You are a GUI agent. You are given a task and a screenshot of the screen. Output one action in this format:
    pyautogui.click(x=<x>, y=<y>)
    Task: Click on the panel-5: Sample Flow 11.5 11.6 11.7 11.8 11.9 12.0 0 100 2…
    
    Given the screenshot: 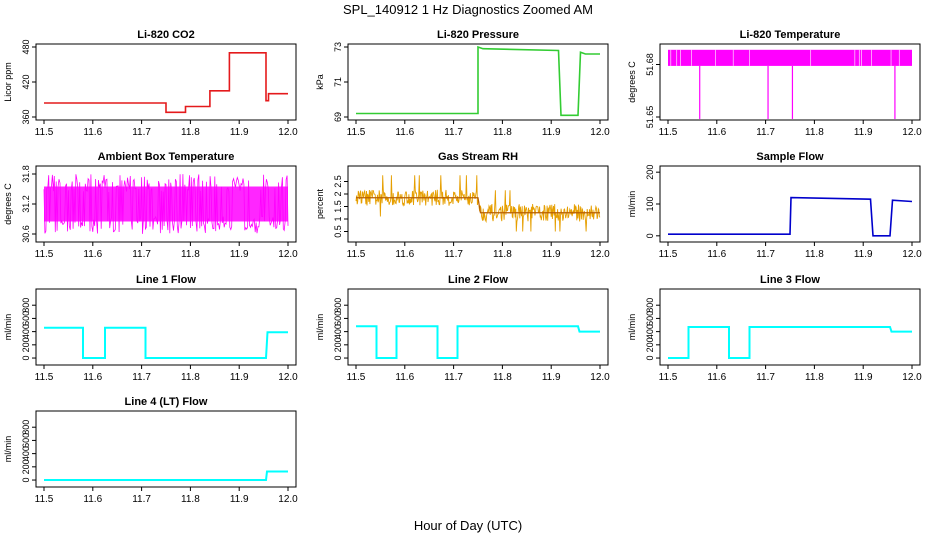 What is the action you would take?
    pyautogui.click(x=774, y=205)
    